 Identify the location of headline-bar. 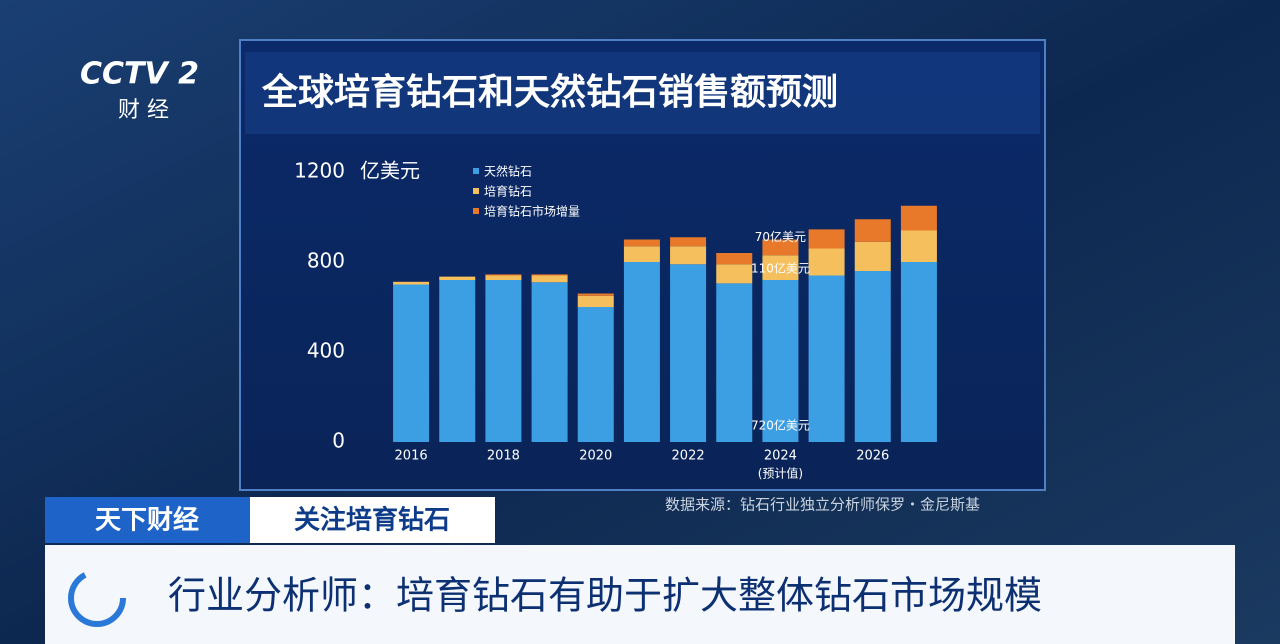
(640, 594).